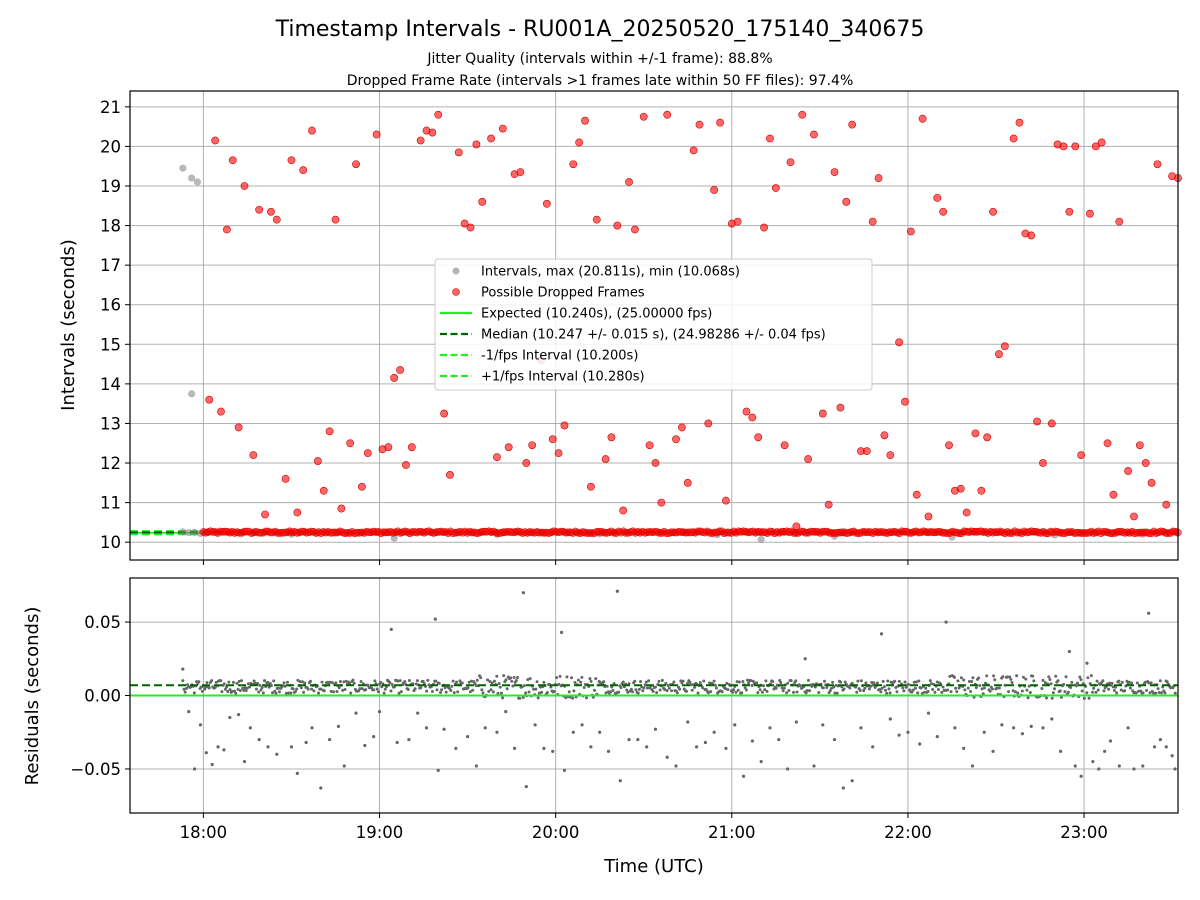 This screenshot has width=1200, height=900. I want to click on legend-plus-fps-label: +1/fps Interval (10.280s), so click(563, 377).